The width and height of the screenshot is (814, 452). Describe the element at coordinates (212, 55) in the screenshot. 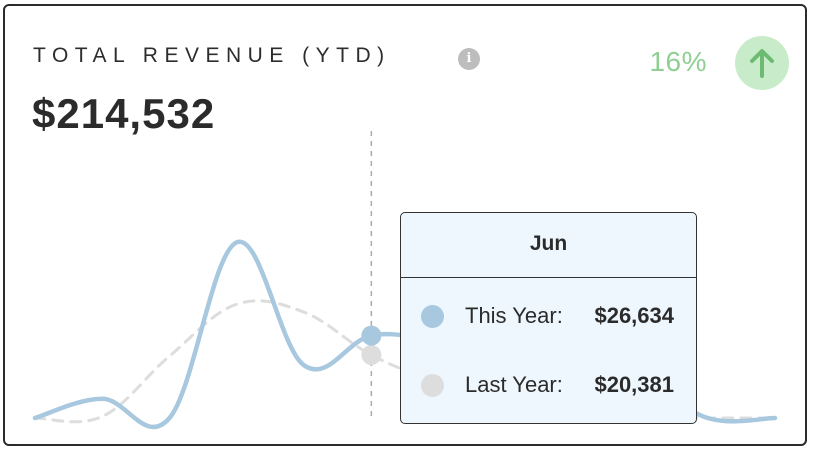

I see `card-title: TOTAL REVENUE (YTD)` at that location.